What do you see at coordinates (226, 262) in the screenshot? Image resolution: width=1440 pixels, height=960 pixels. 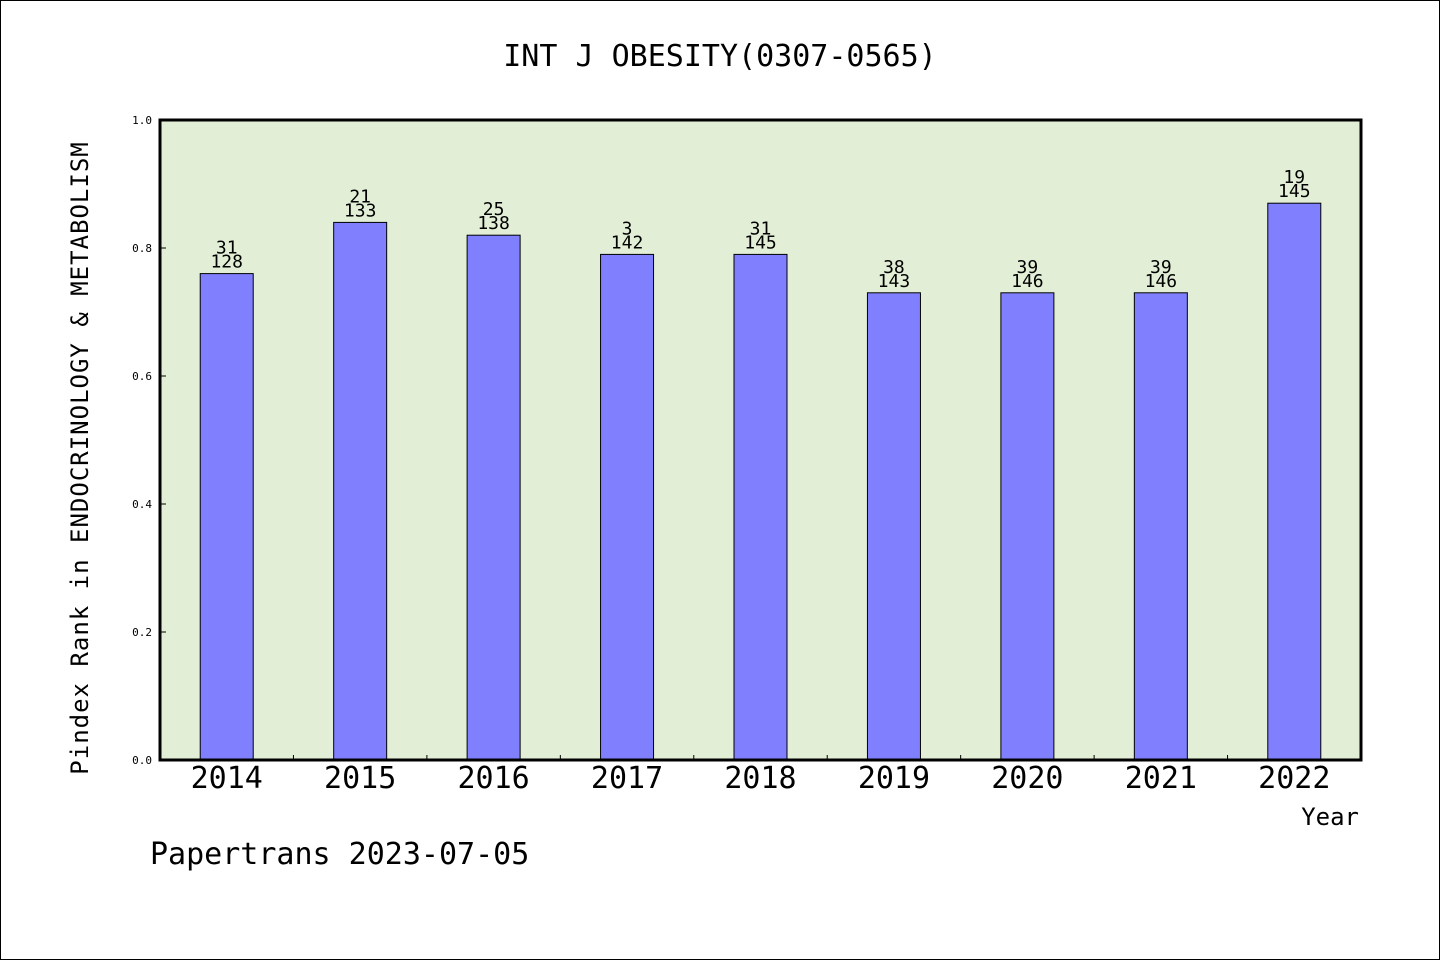 I see `bar-total-label-2014: 128` at bounding box center [226, 262].